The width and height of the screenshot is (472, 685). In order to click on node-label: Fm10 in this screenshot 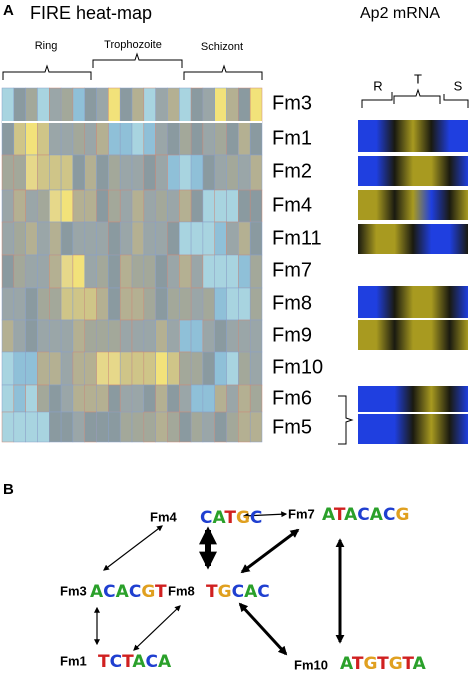, I will do `click(311, 664)`.